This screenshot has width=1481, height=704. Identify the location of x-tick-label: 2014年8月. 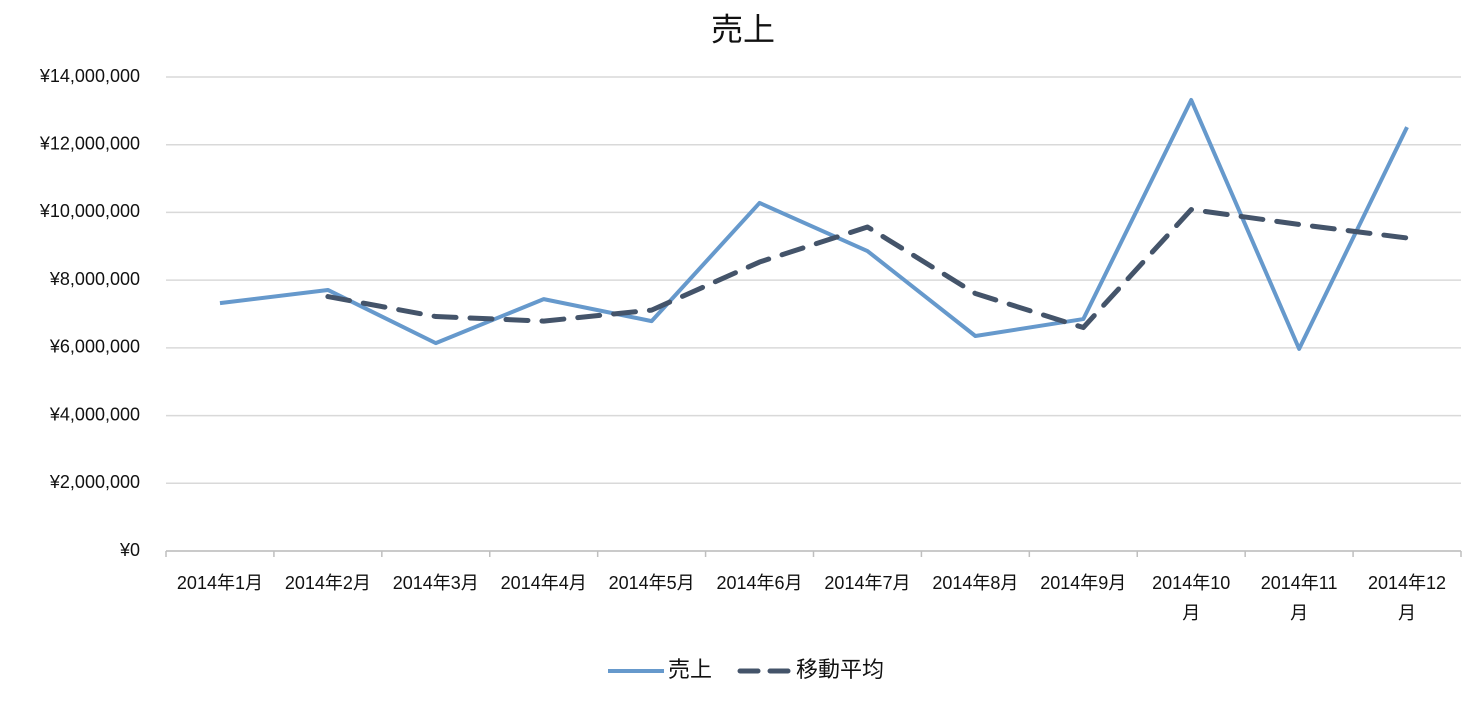
(975, 583).